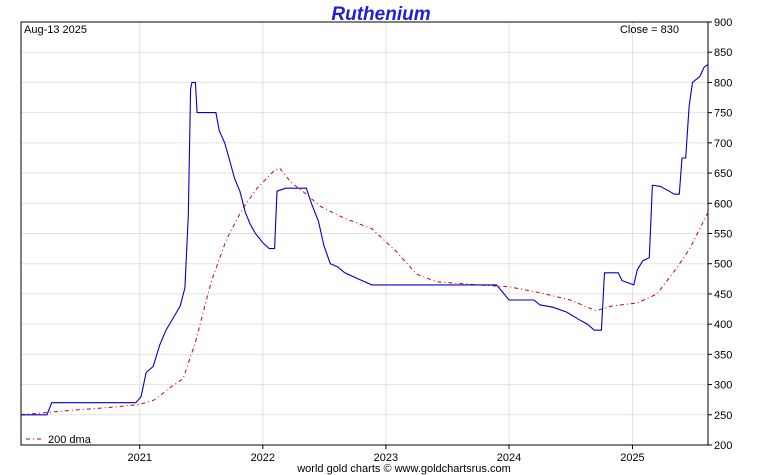  I want to click on y-tick-label: 750, so click(723, 114).